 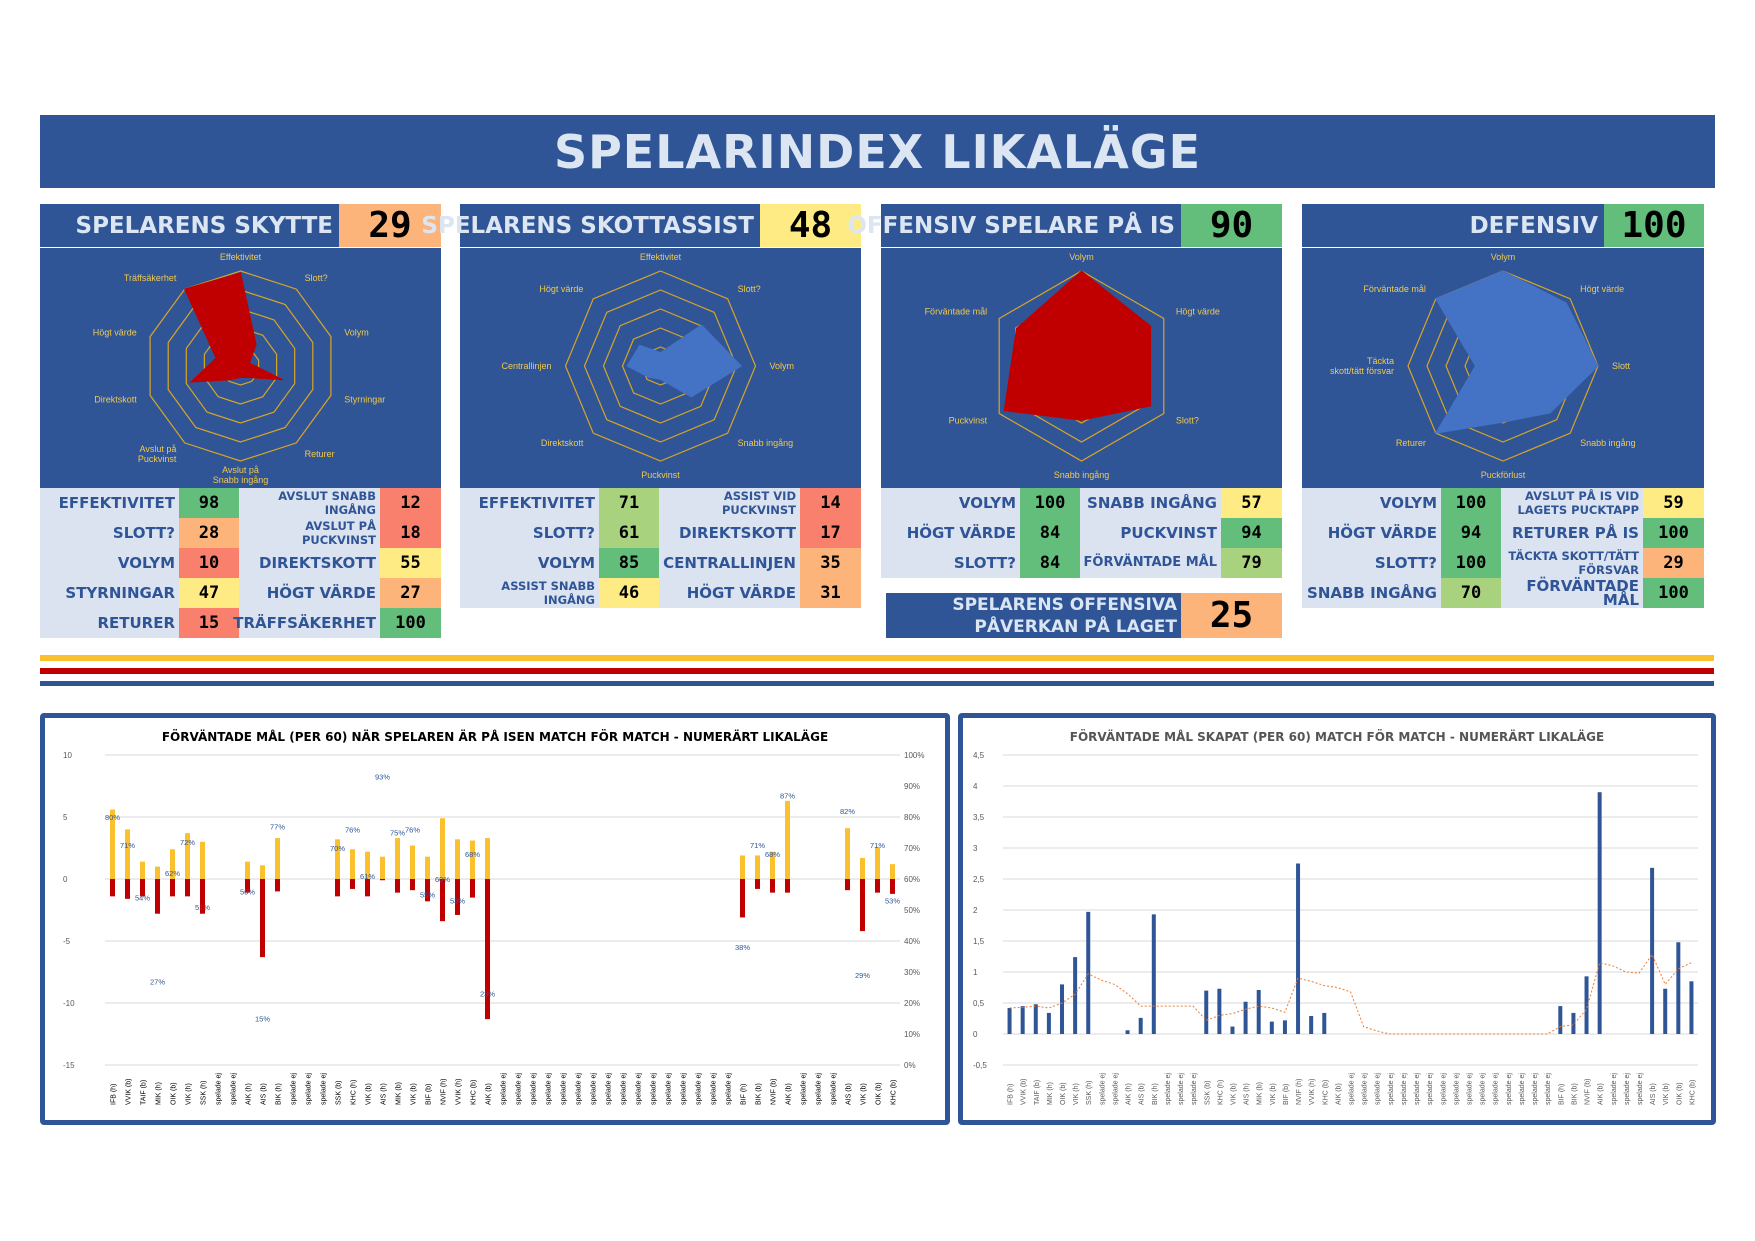 I want to click on data-label: 56%, so click(x=247, y=891).